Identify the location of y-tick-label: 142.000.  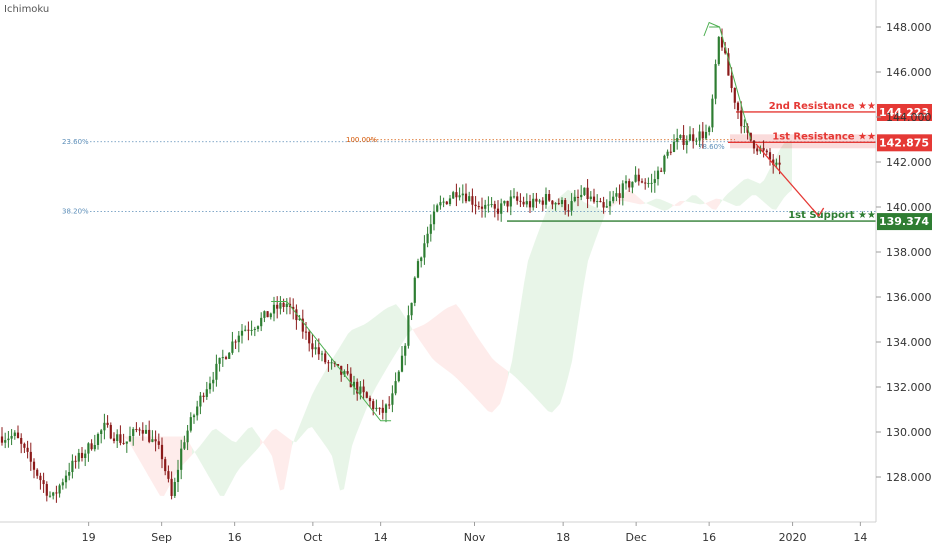
(909, 162).